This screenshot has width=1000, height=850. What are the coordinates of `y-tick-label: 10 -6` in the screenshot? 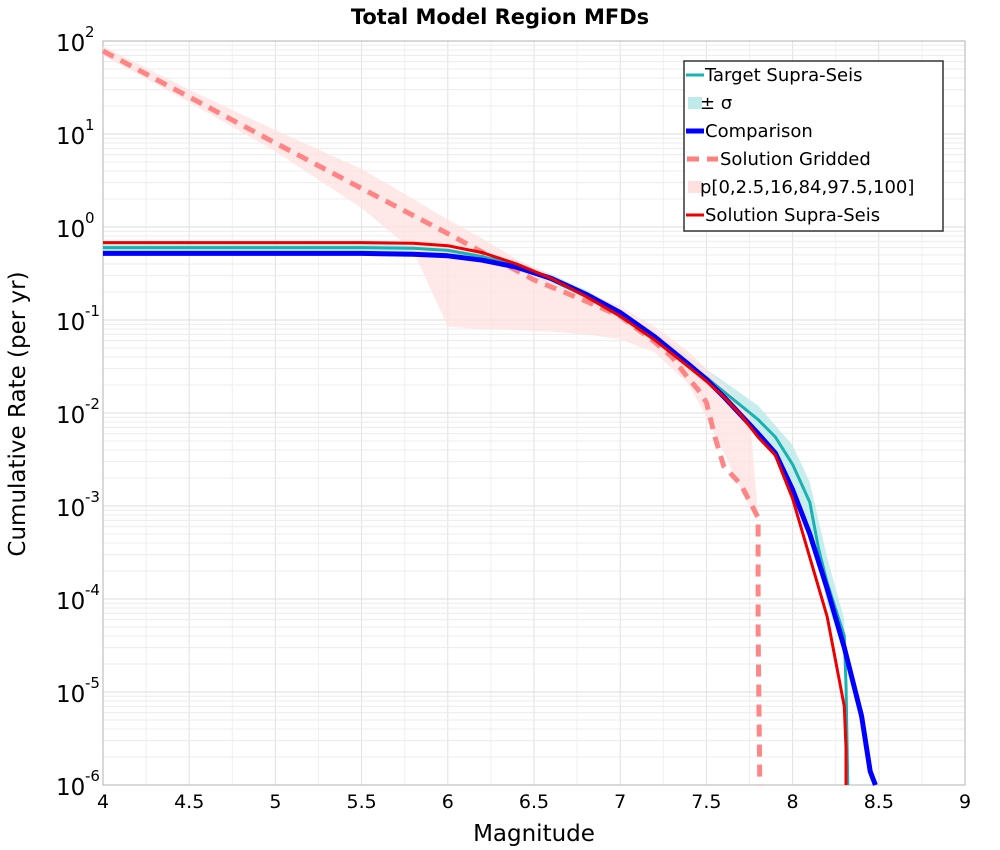 It's located at (78, 784).